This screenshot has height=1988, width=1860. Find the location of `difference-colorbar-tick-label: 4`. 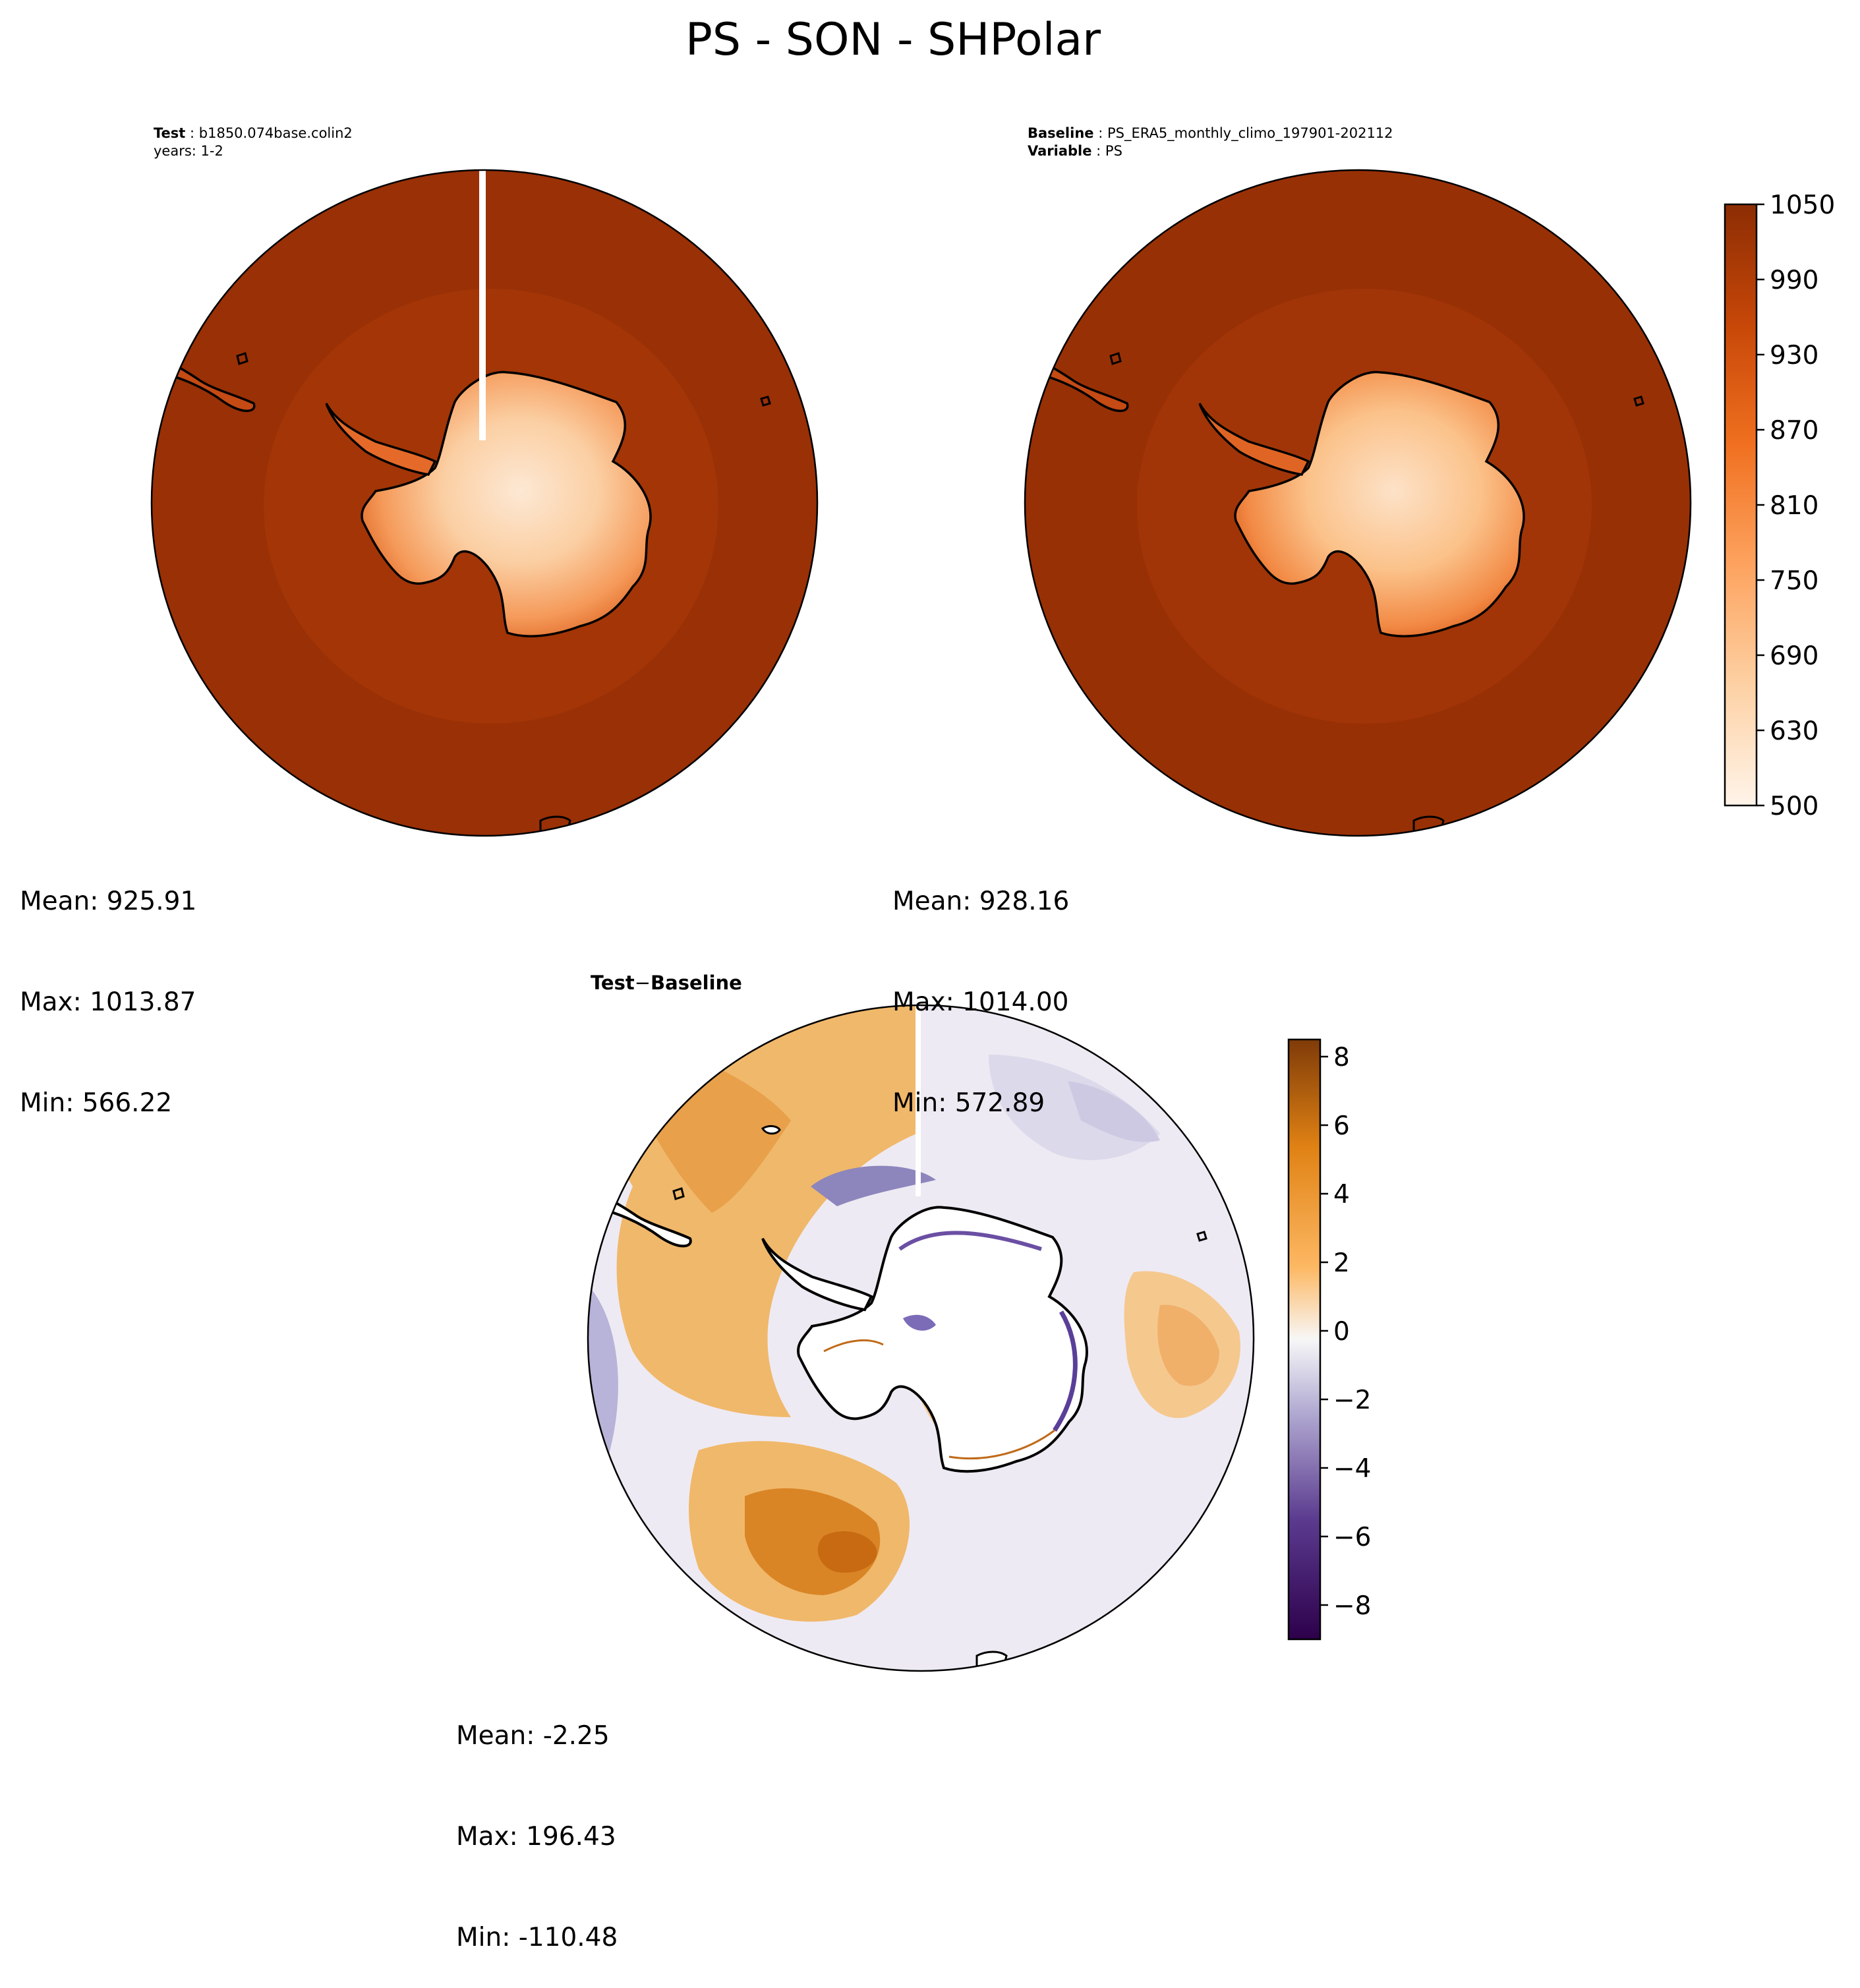

difference-colorbar-tick-label: 4 is located at coordinates (1341, 1195).